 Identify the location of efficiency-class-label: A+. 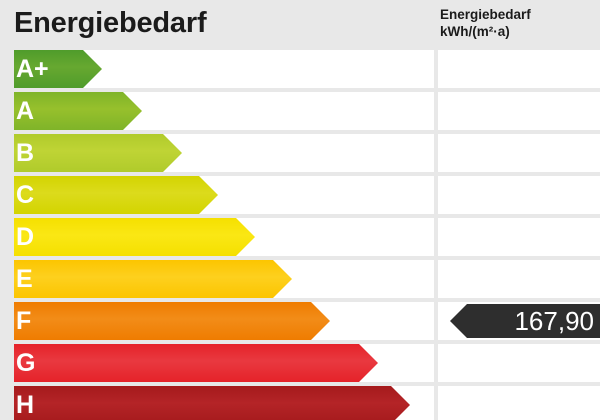
(32, 69).